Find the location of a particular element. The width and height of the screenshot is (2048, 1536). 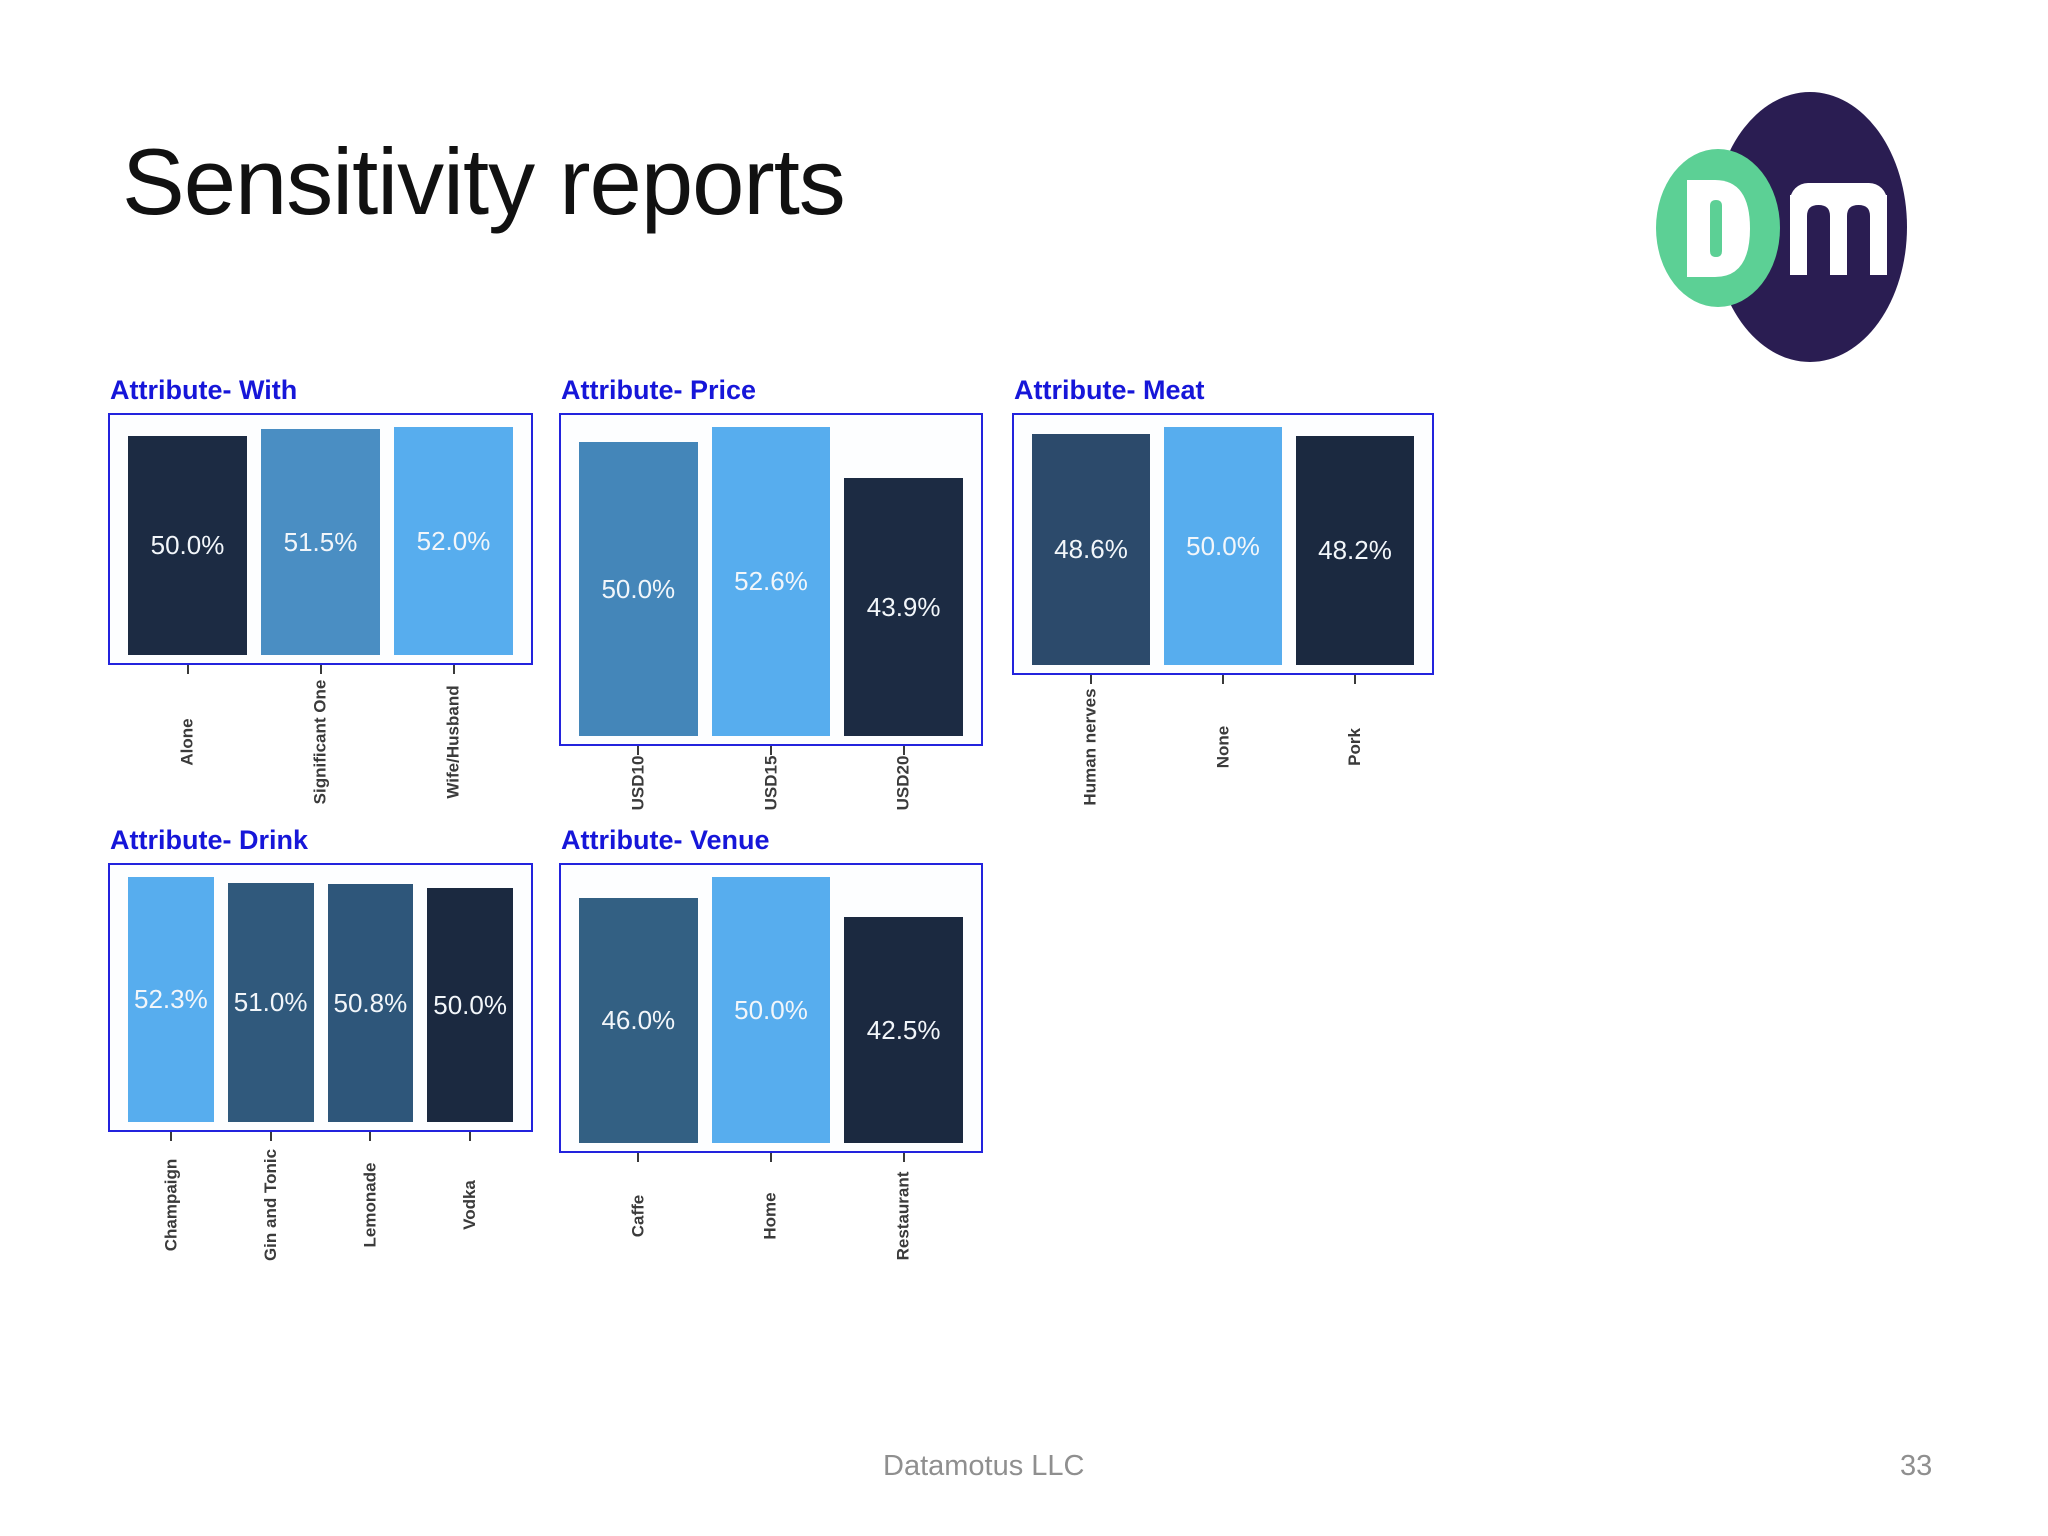

x-axis-category-label: Gin and Tonic is located at coordinates (270, 1205).